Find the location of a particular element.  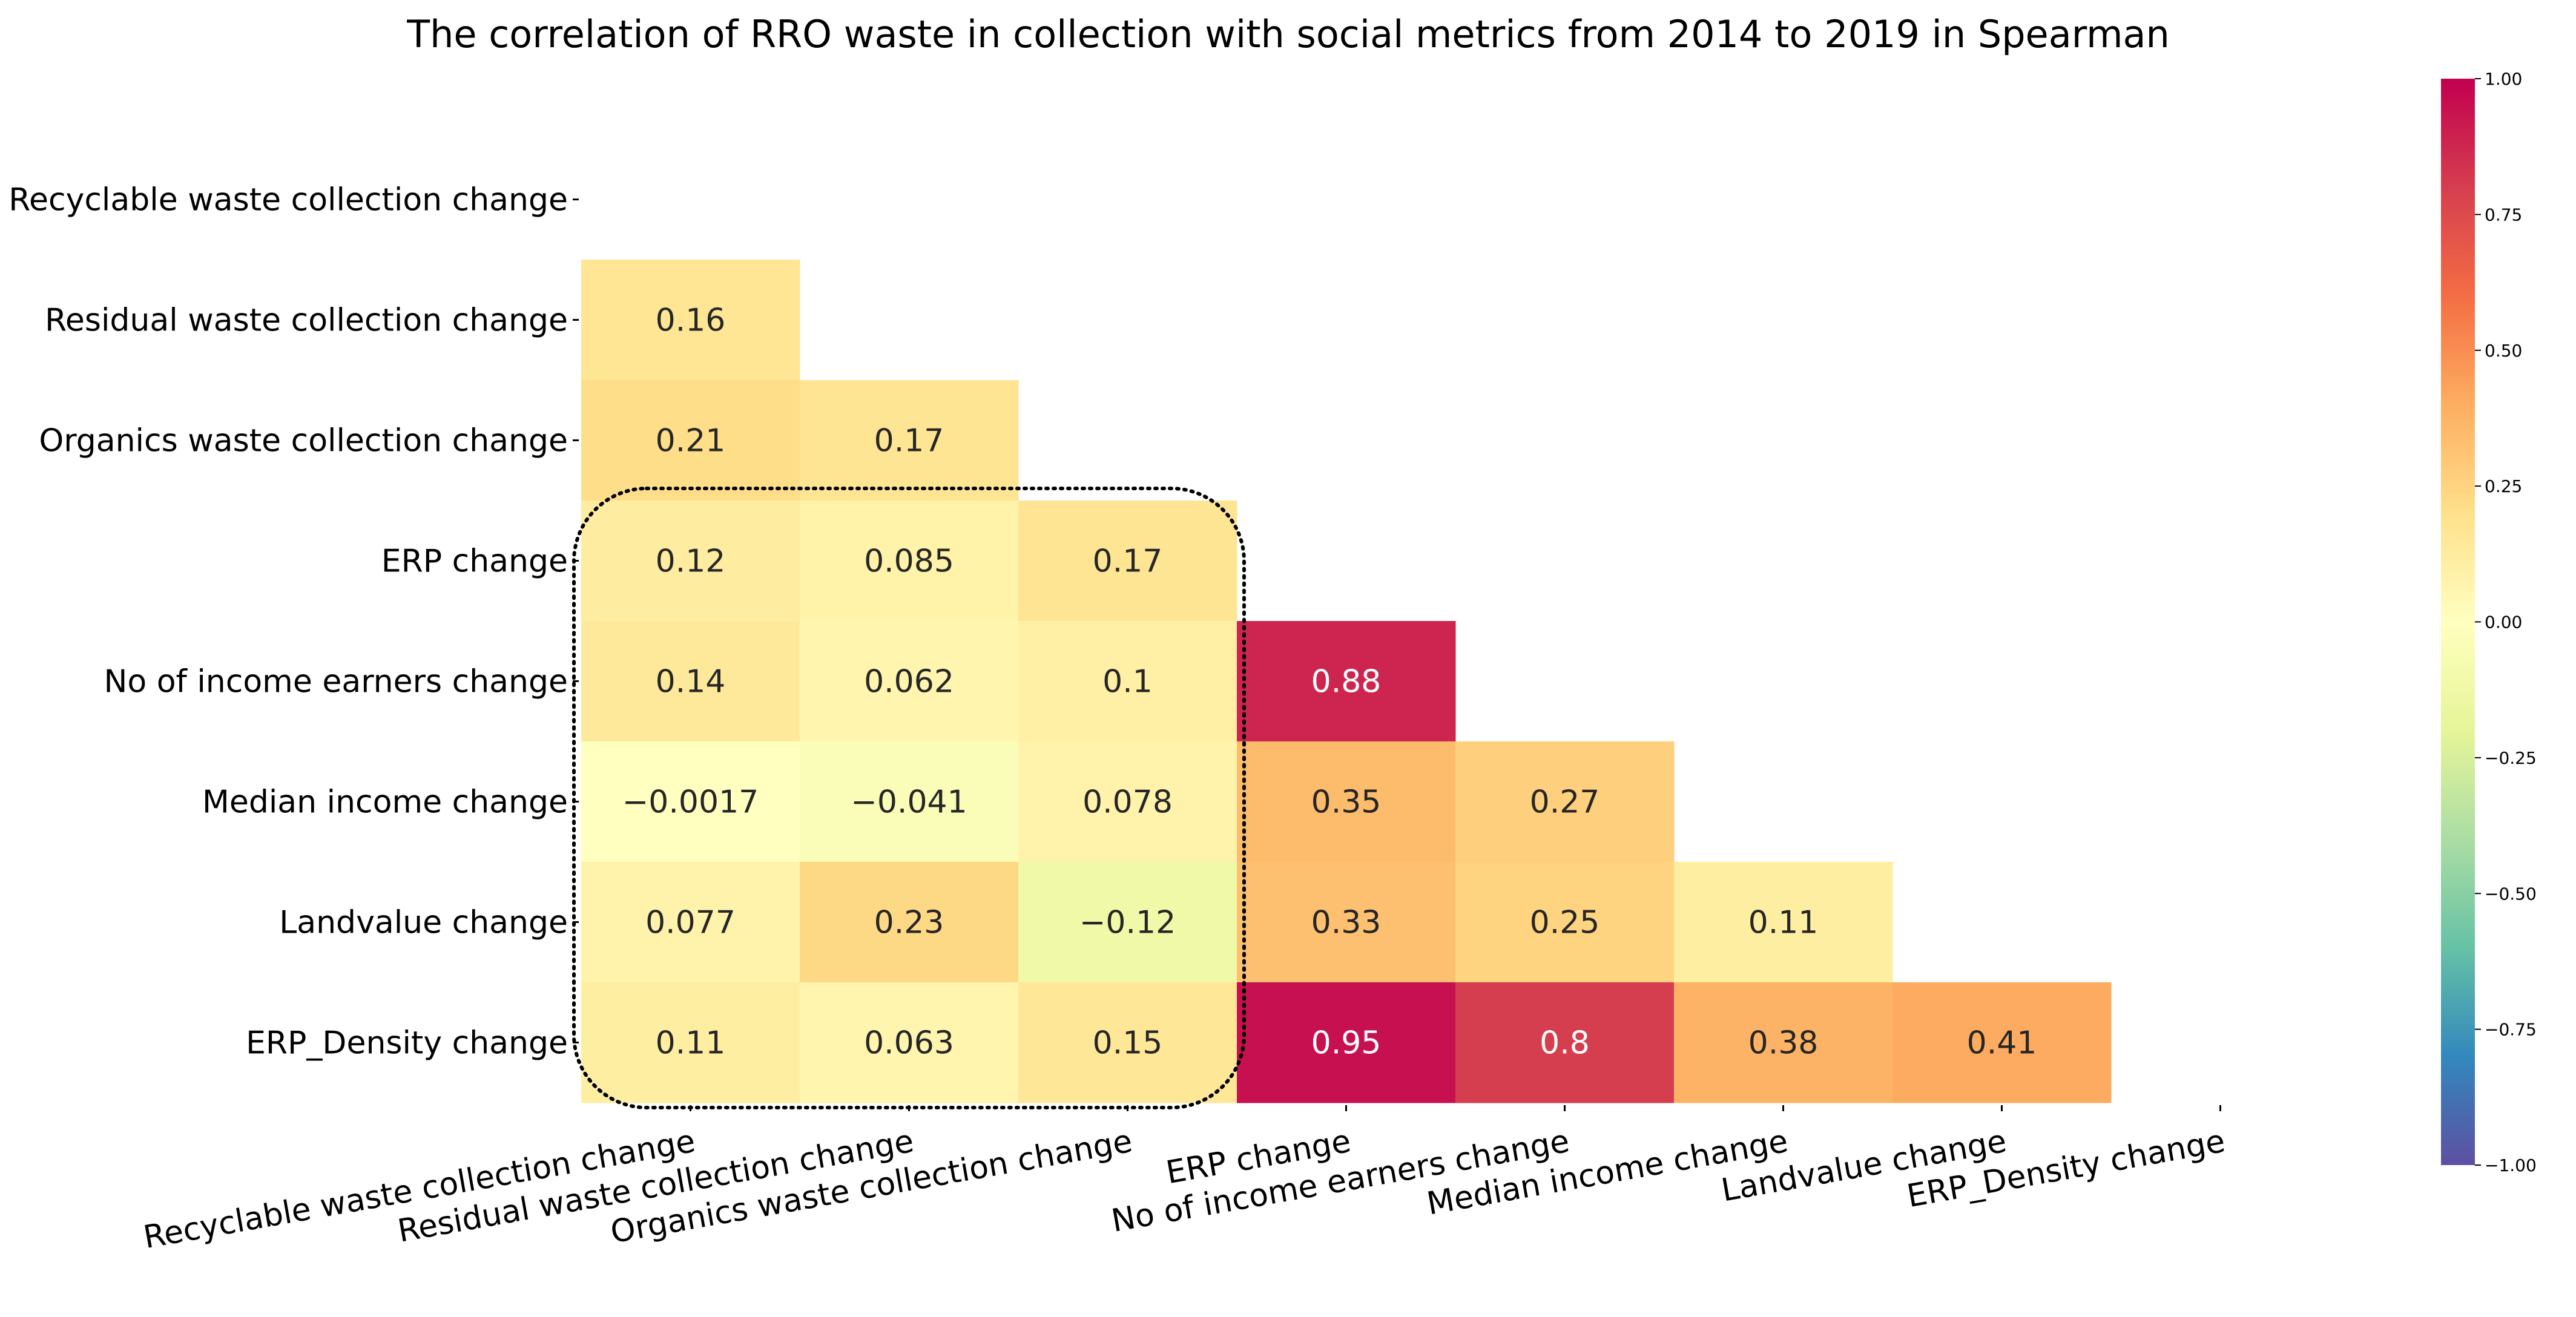

cell-value-label: 0.16 is located at coordinates (691, 321).